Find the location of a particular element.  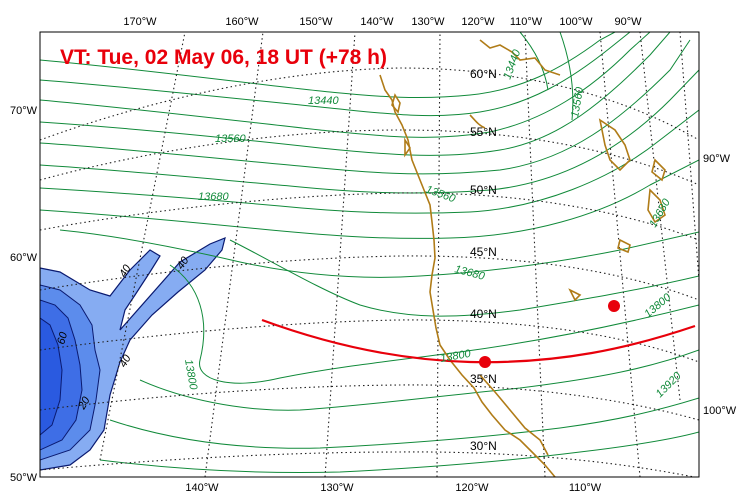

right-labels: 90°W 100°W is located at coordinates (720, 285).